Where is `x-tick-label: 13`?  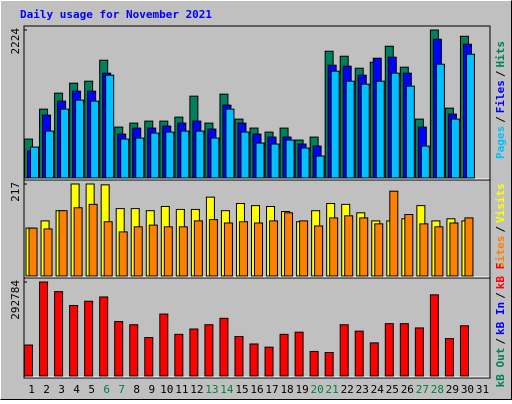
x-tick-label: 13 is located at coordinates (211, 389).